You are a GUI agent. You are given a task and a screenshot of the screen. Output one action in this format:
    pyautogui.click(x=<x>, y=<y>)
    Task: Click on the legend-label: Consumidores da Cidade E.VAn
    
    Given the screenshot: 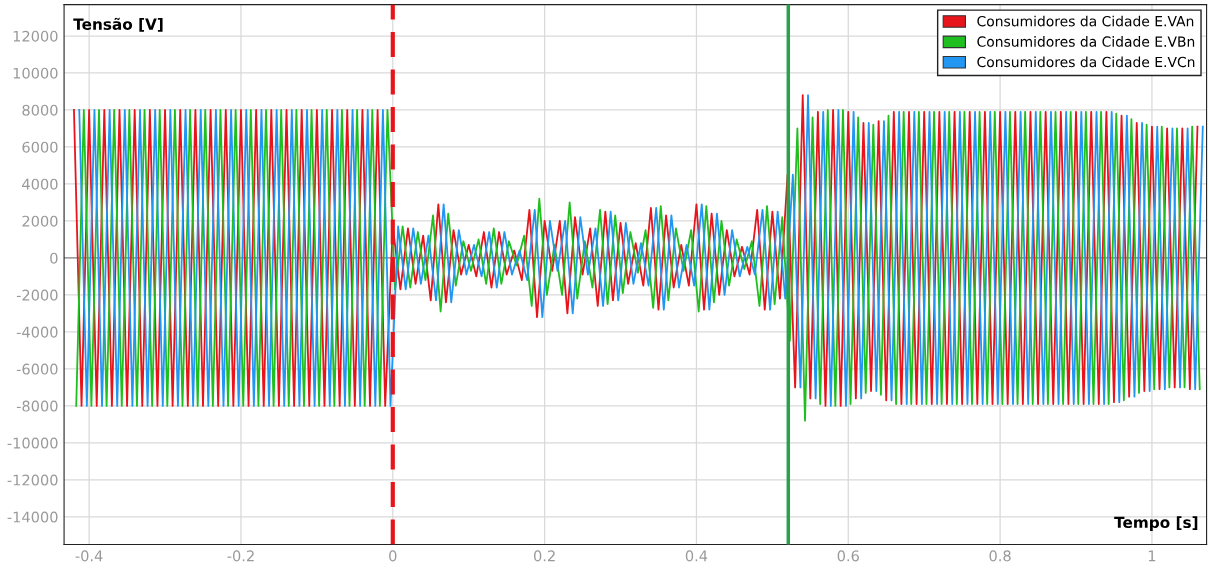 What is the action you would take?
    pyautogui.click(x=1085, y=21)
    